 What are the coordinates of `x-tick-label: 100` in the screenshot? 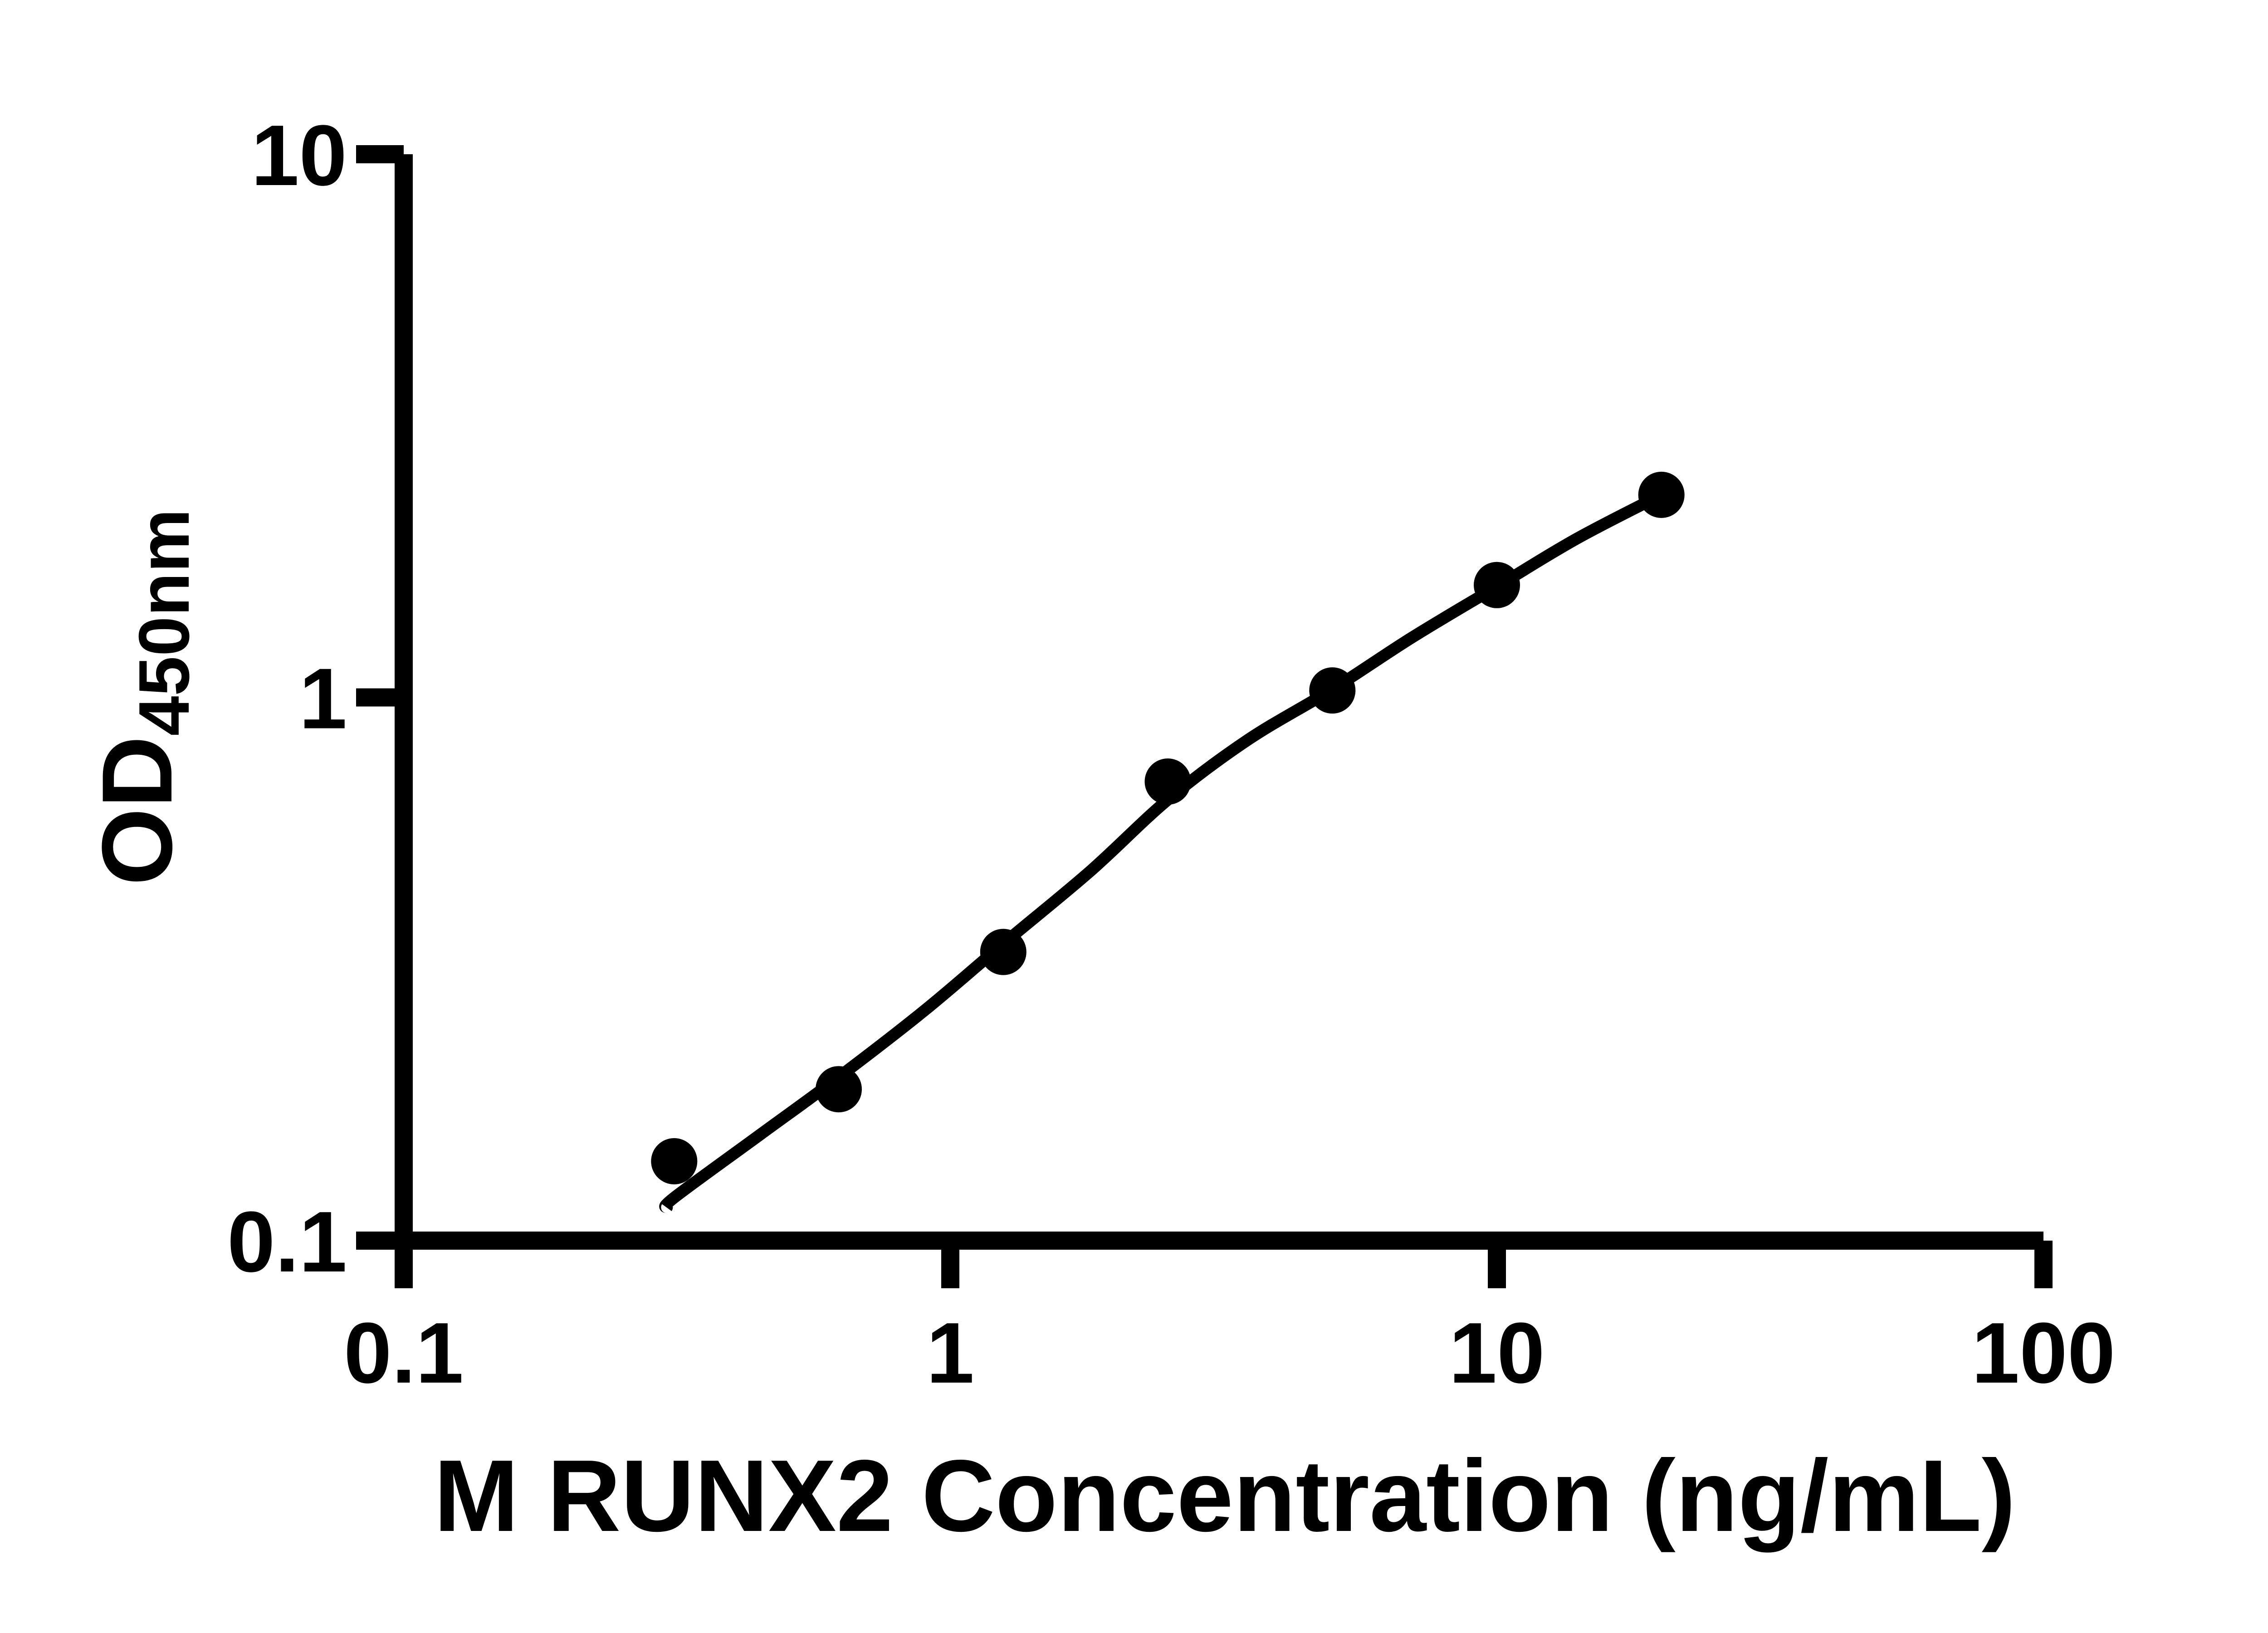 It's located at (2043, 1353).